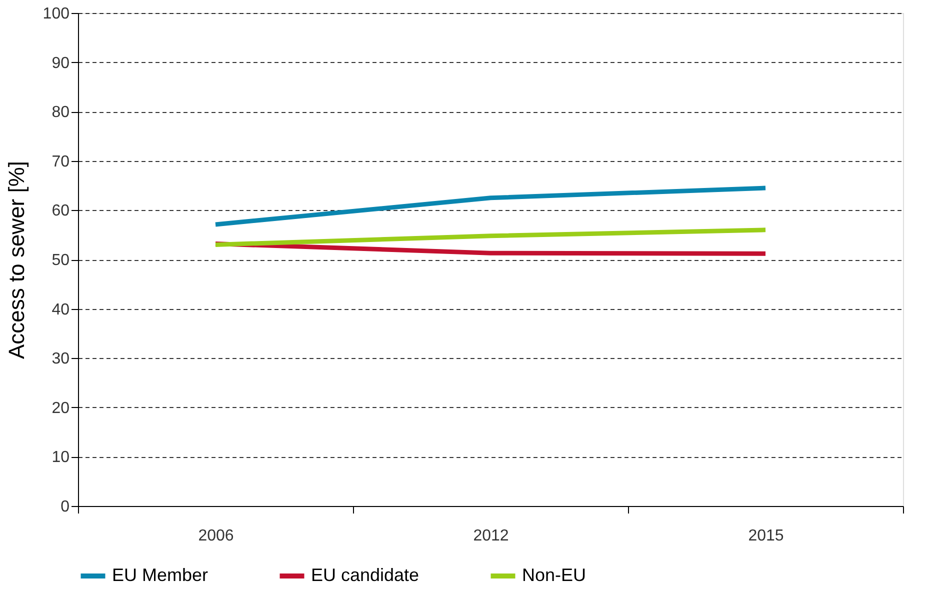 Image resolution: width=930 pixels, height=593 pixels. What do you see at coordinates (160, 575) in the screenshot?
I see `legend-label: EU Member` at bounding box center [160, 575].